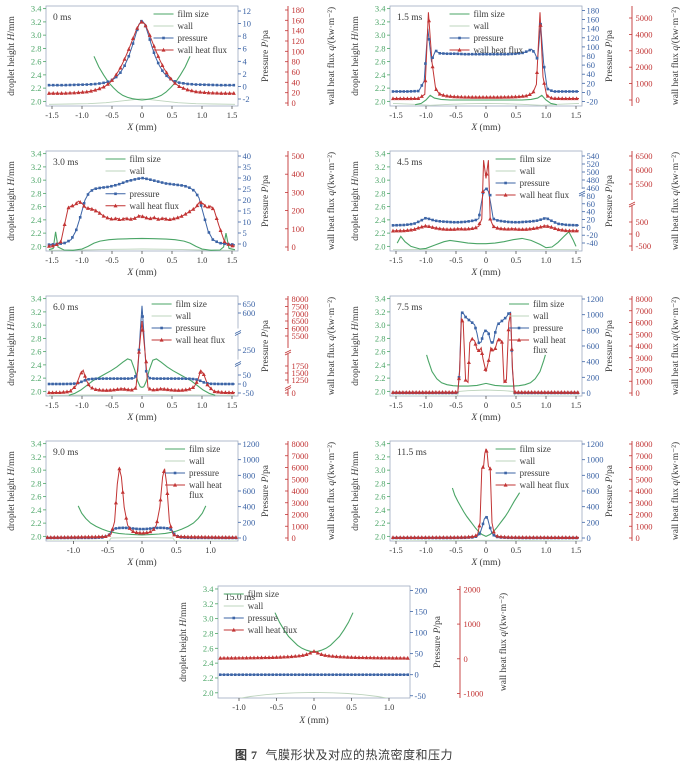 This screenshot has height=771, width=688. Describe the element at coordinates (395, 260) in the screenshot. I see `svg-text: -1.5` at that location.